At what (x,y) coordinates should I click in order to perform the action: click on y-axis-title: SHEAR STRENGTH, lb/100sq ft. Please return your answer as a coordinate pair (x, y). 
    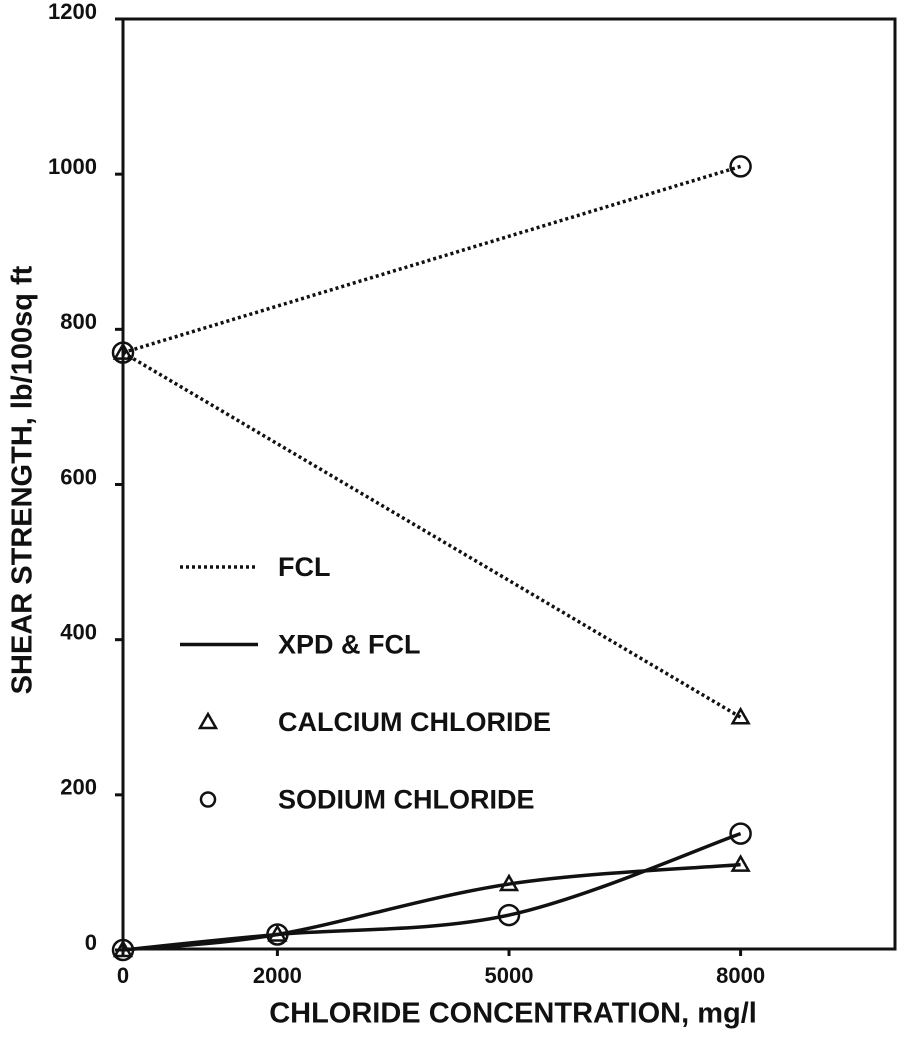
    Looking at the image, I should click on (23, 479).